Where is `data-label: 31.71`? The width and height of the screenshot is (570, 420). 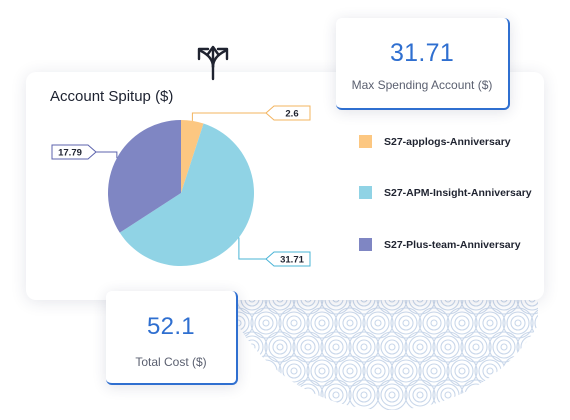
data-label: 31.71 is located at coordinates (292, 260).